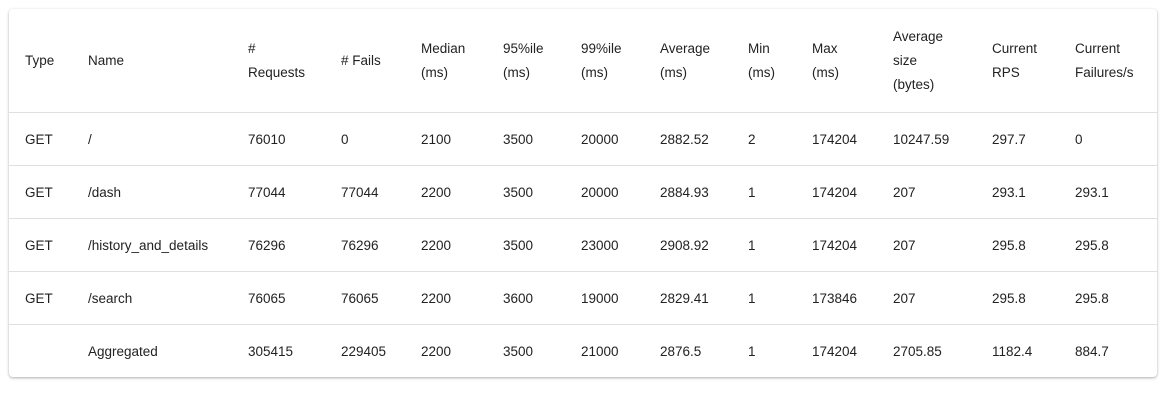  Describe the element at coordinates (704, 298) in the screenshot. I see `cell-average: 2829.41` at that location.